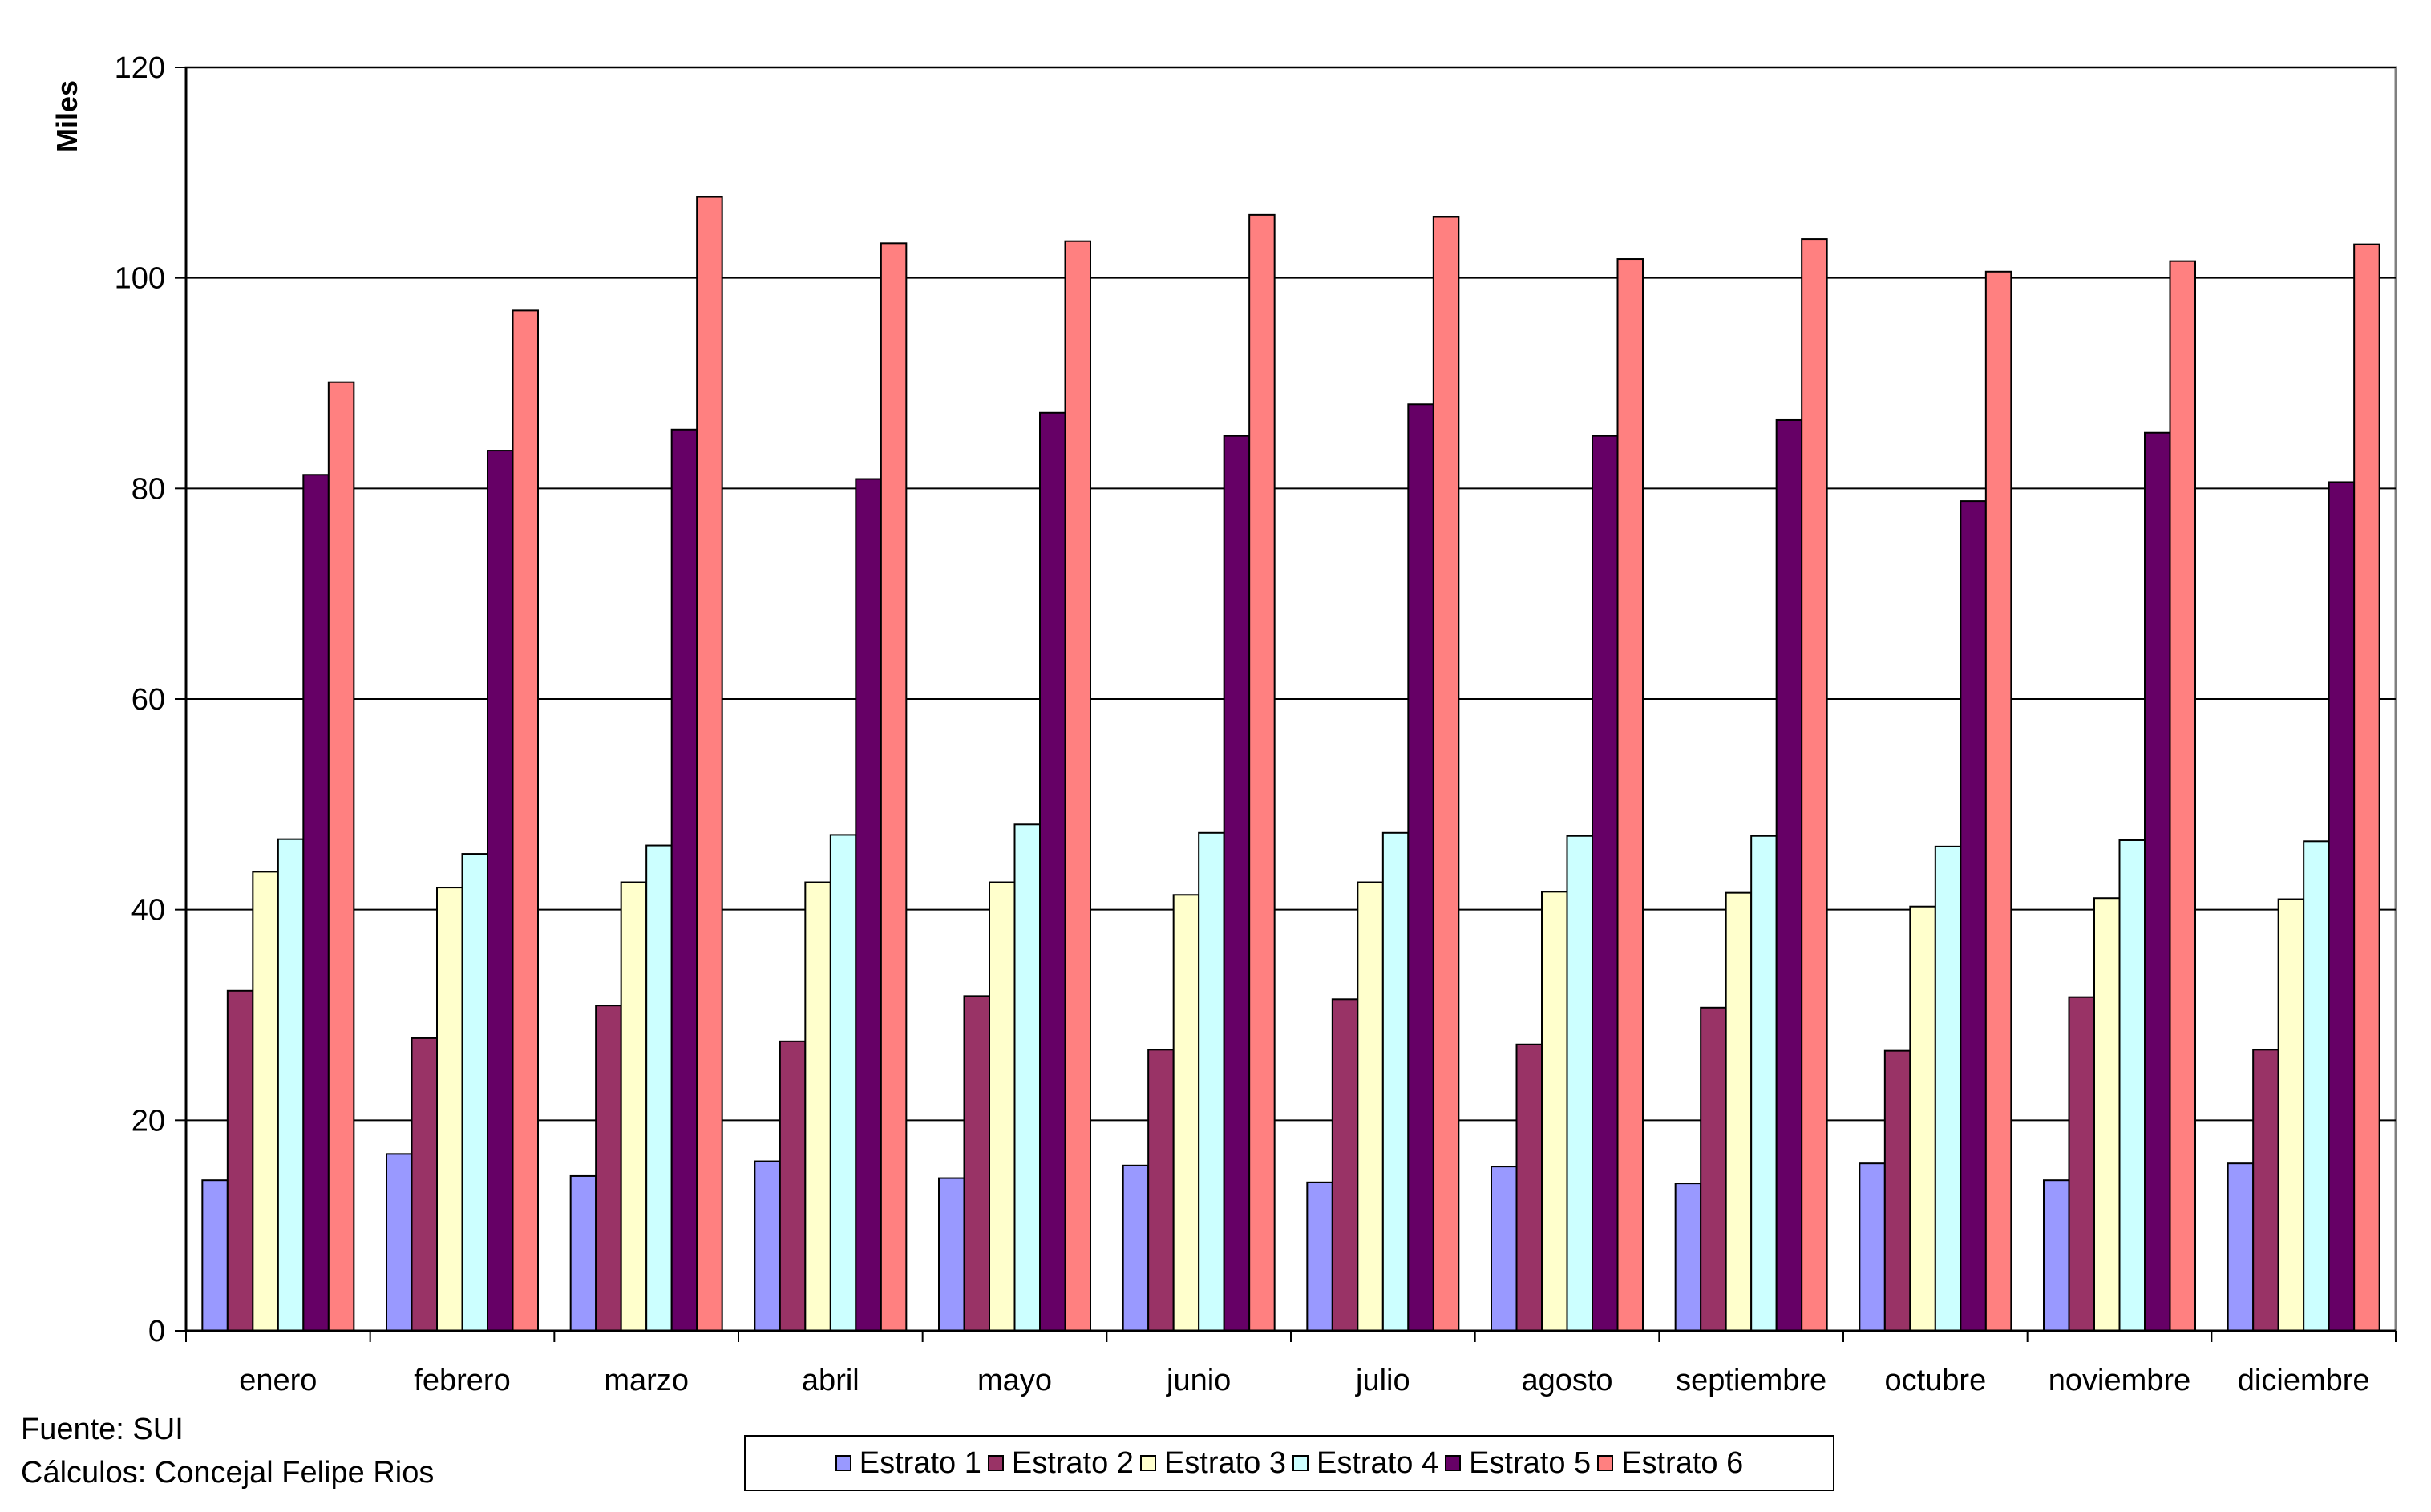 This screenshot has width=2431, height=1512. I want to click on x-tick-label: abril, so click(831, 1380).